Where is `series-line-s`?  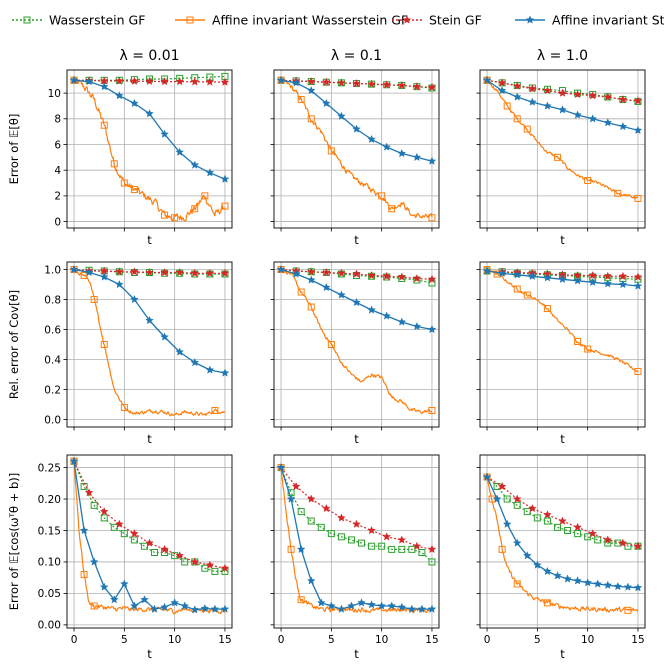
series-line-s is located at coordinates (562, 511).